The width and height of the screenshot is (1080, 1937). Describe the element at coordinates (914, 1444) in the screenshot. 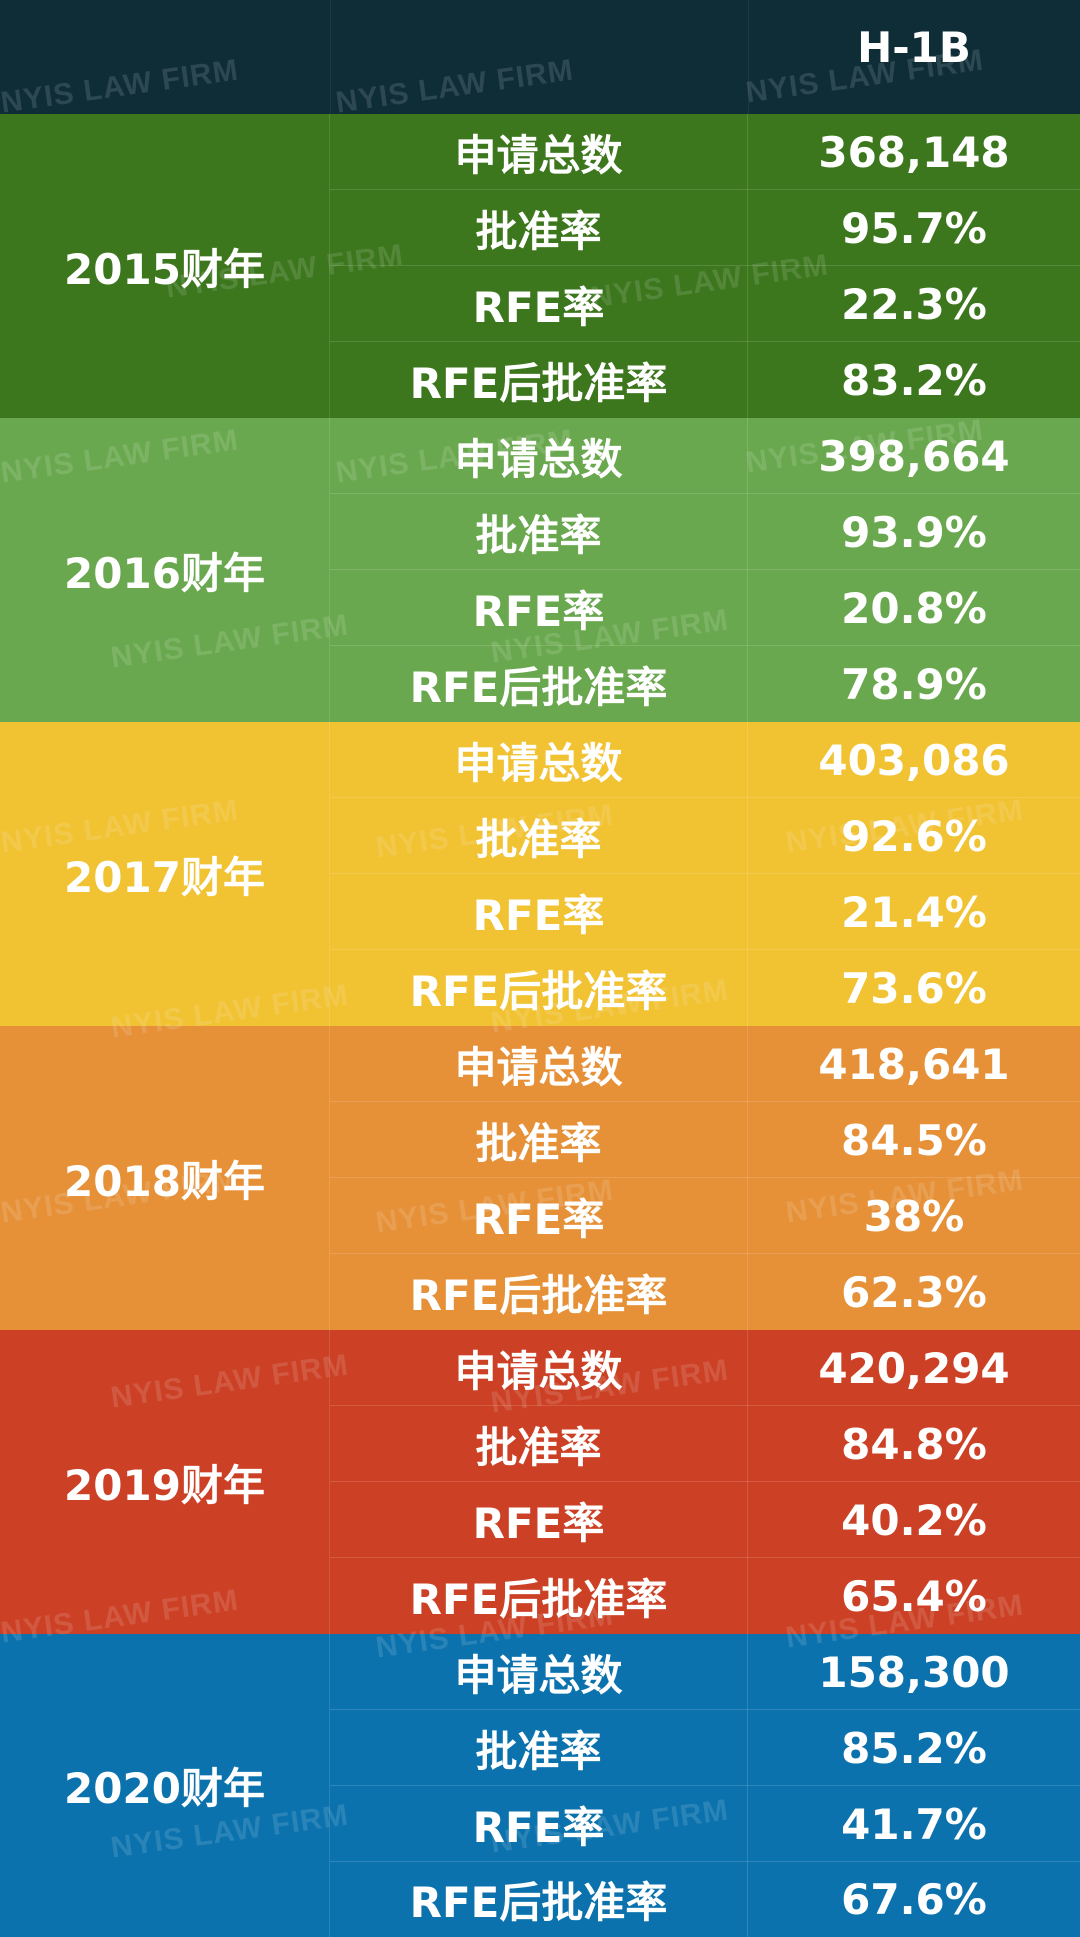

I see `metric-value: 84.8%` at that location.